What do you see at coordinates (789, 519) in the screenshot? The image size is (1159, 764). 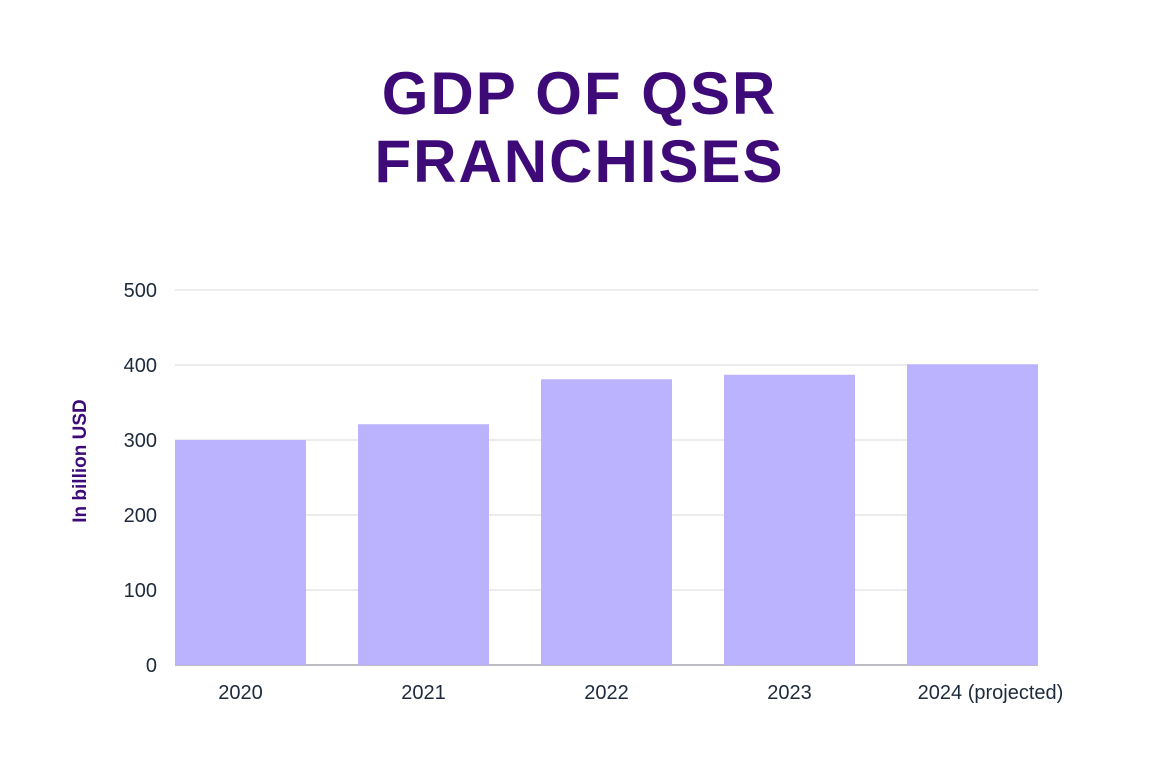 I see `bar-2023` at bounding box center [789, 519].